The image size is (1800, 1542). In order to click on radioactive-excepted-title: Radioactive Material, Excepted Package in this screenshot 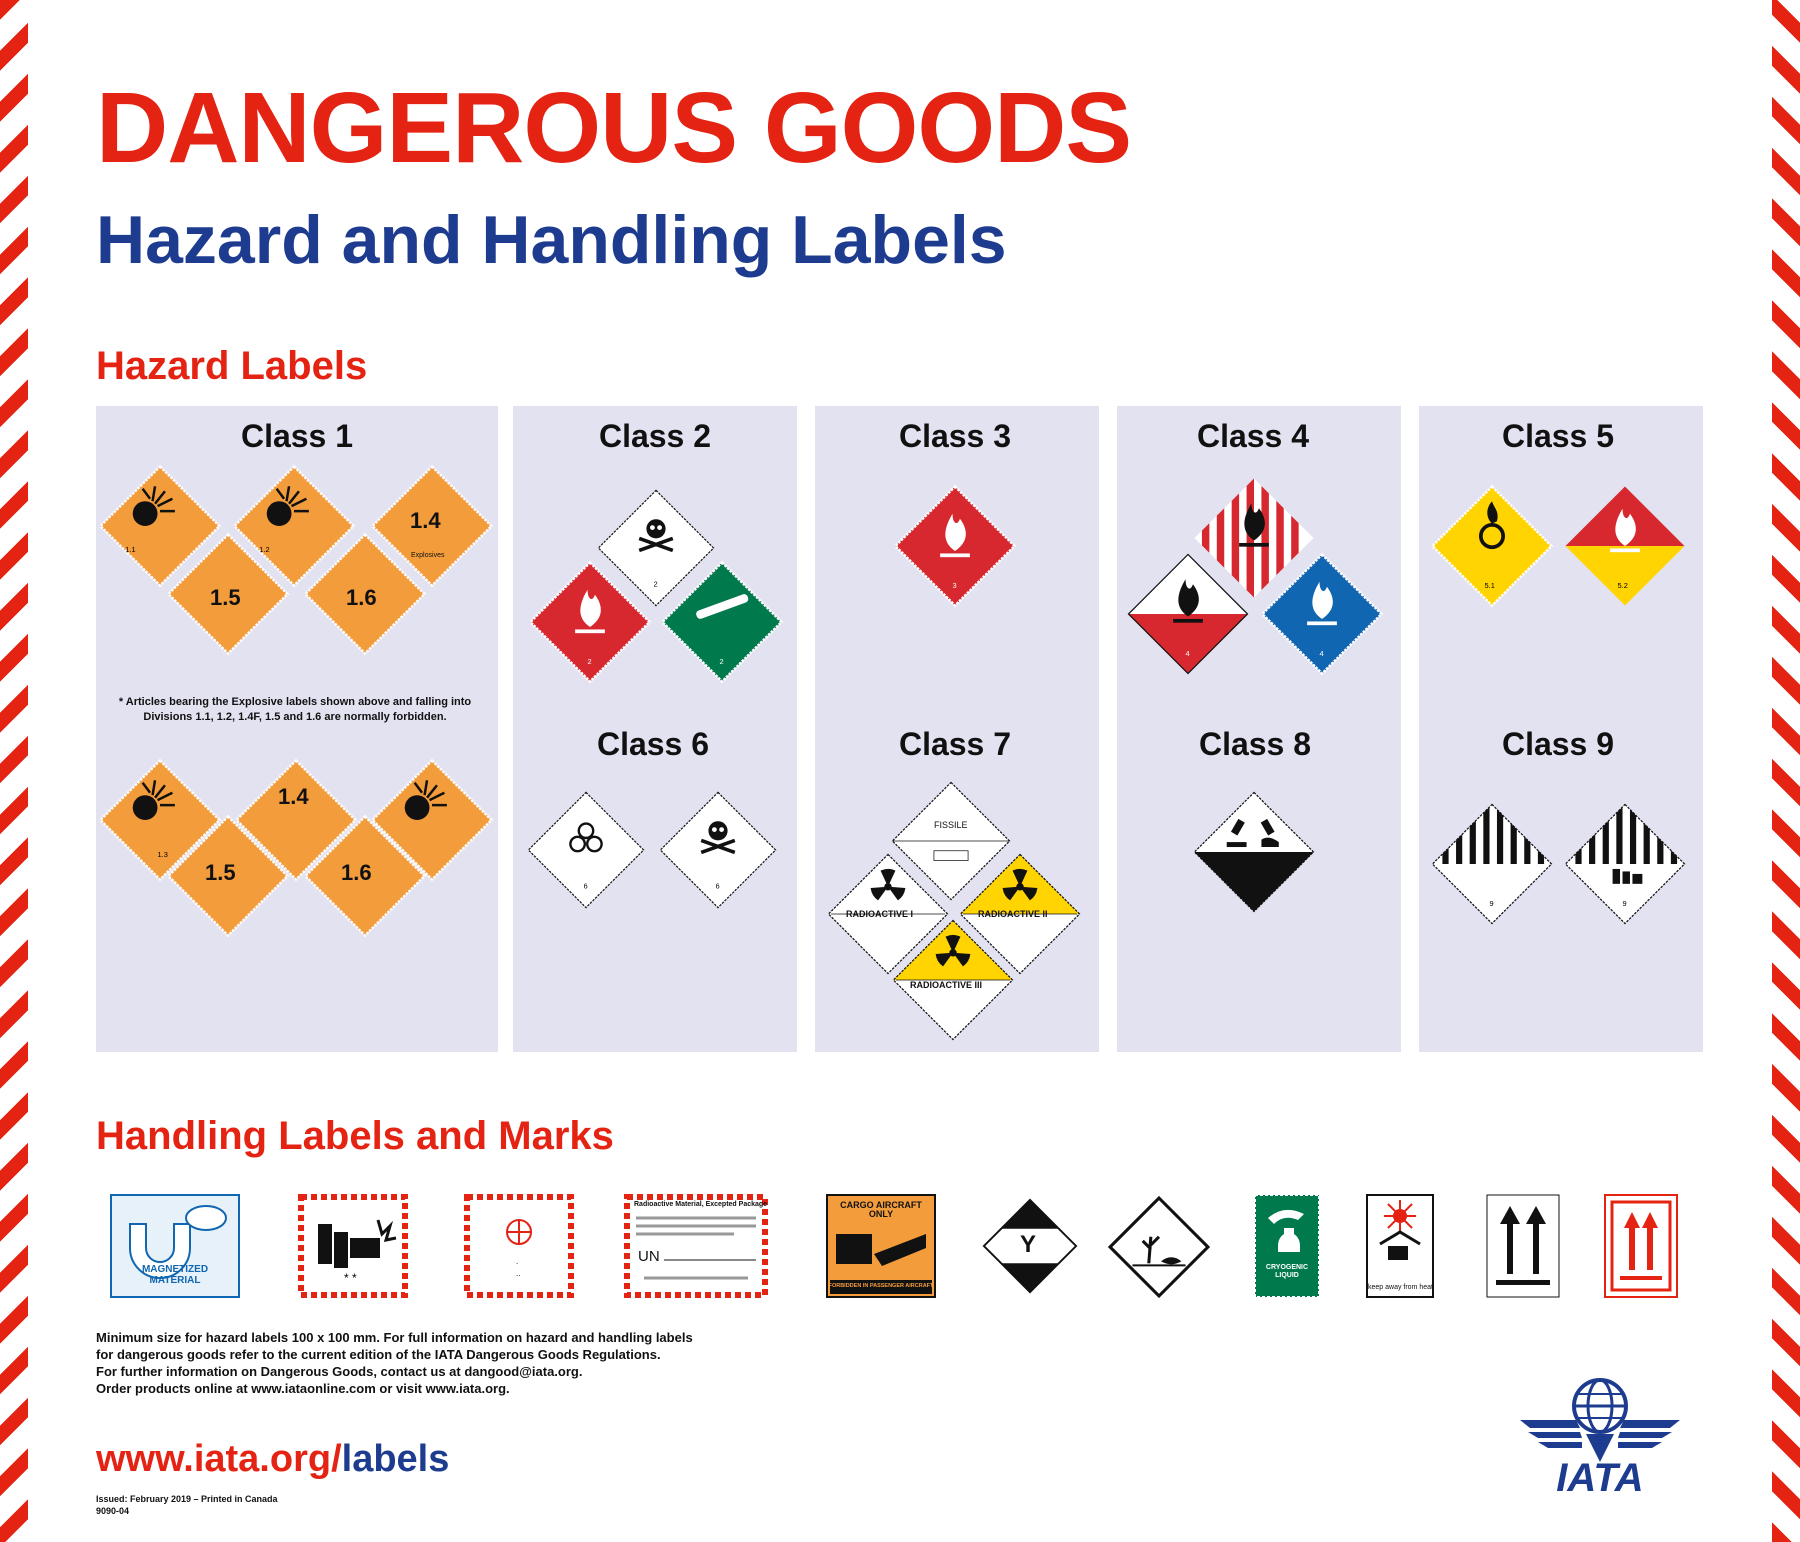, I will do `click(701, 1204)`.